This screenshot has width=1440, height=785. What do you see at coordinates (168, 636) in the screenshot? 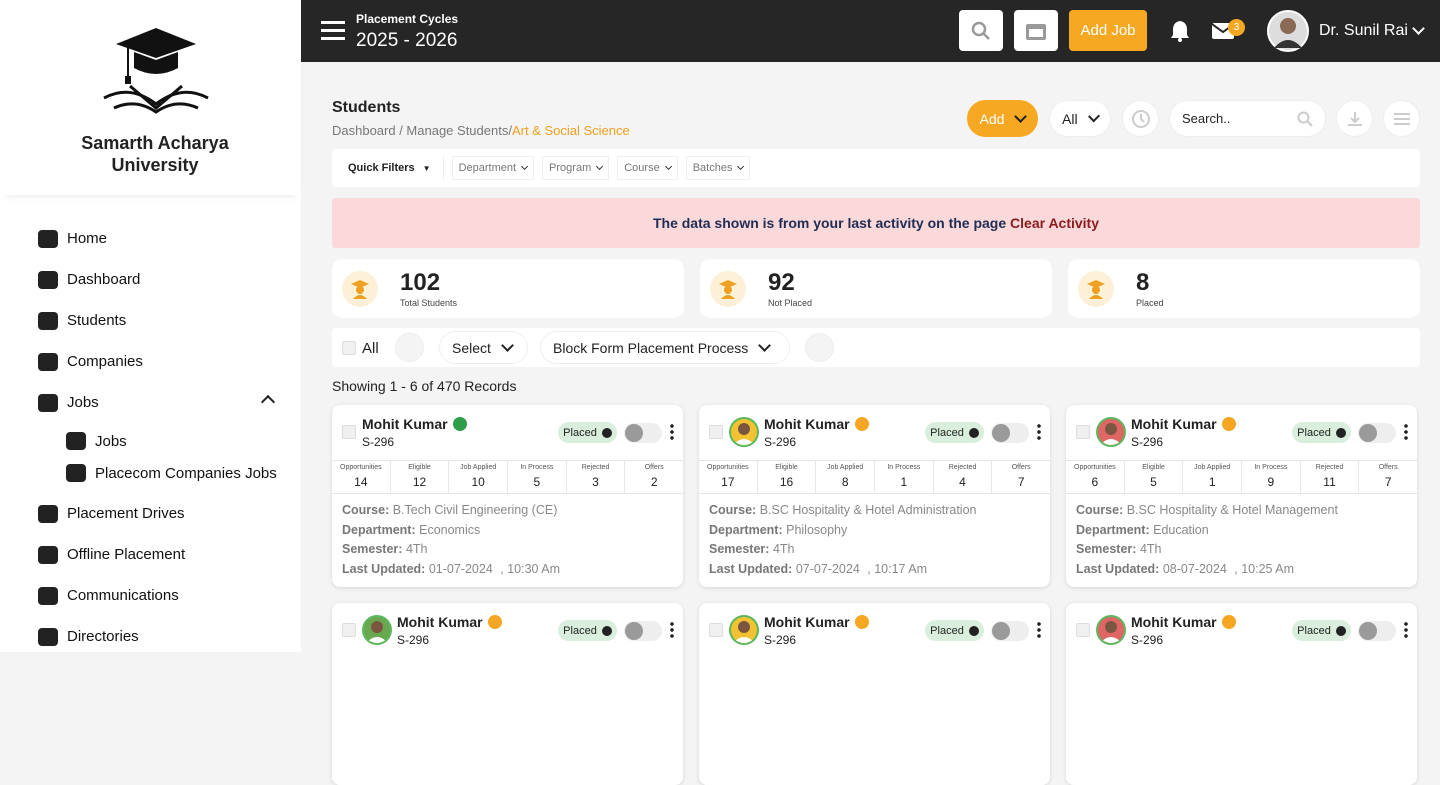
I see `nav-item: Directories` at bounding box center [168, 636].